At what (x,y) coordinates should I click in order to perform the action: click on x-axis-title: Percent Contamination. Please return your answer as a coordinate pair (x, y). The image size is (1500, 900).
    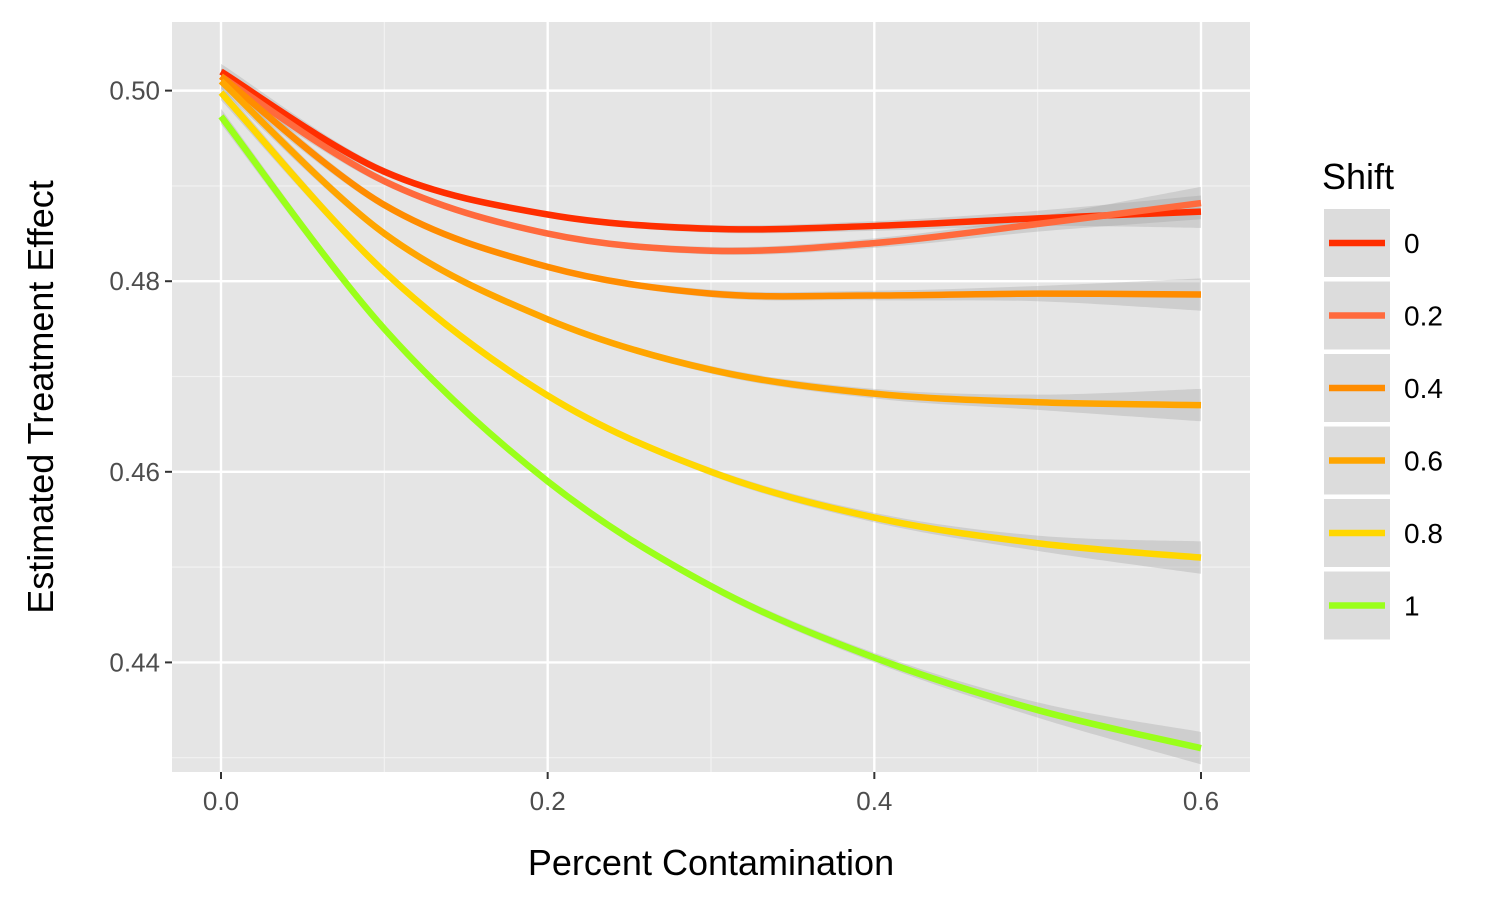
    Looking at the image, I should click on (711, 862).